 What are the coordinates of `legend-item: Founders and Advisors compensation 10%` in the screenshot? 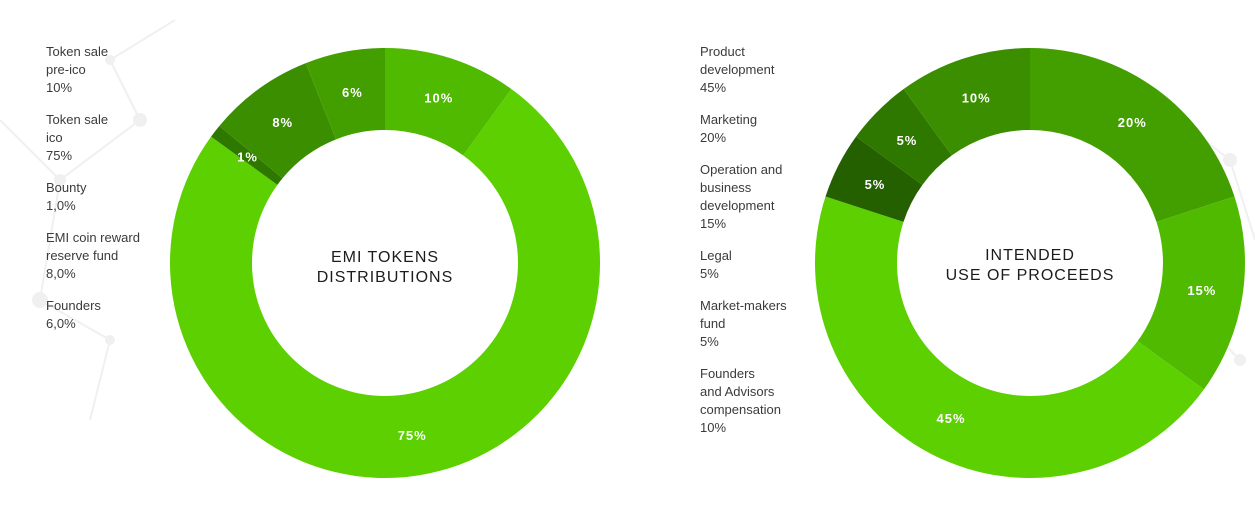 It's located at (740, 400).